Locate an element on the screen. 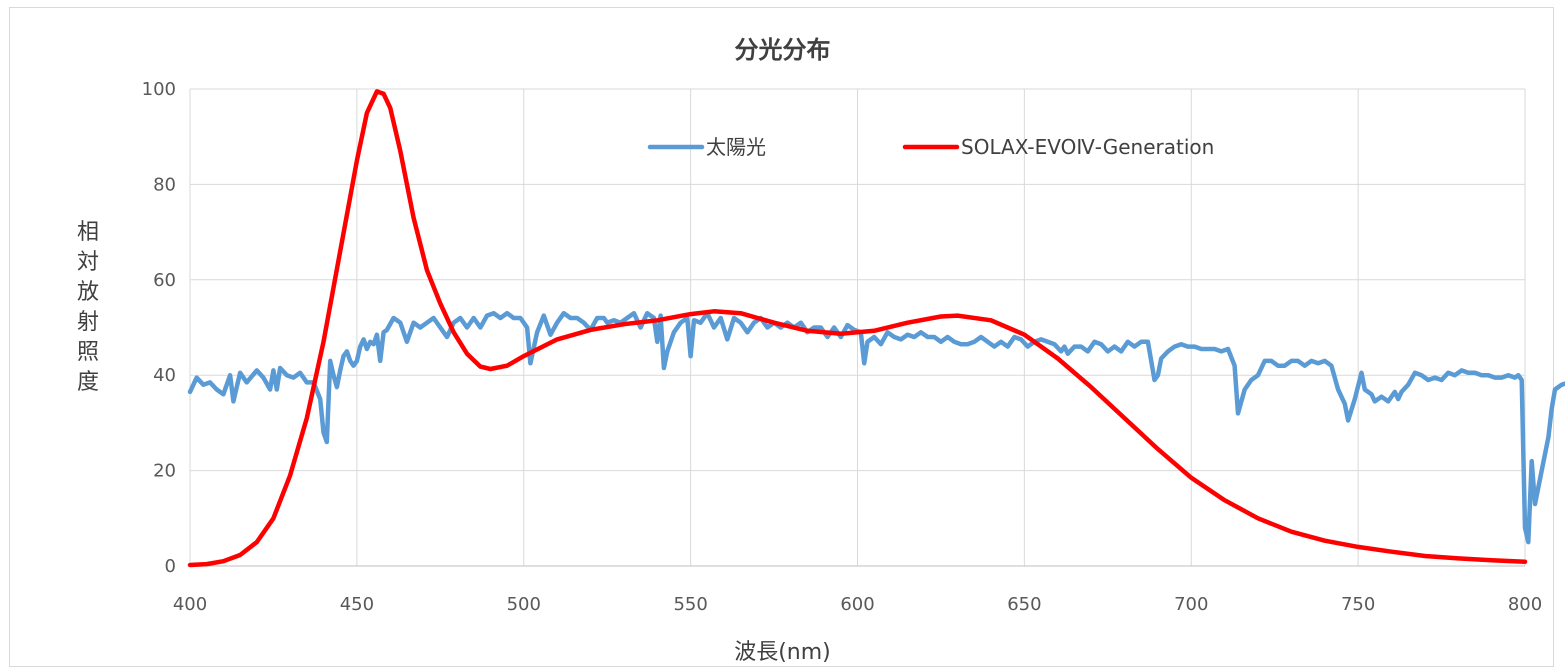 This screenshot has width=1565, height=672. y-axis-label: 相対放射照度 is located at coordinates (87, 307).